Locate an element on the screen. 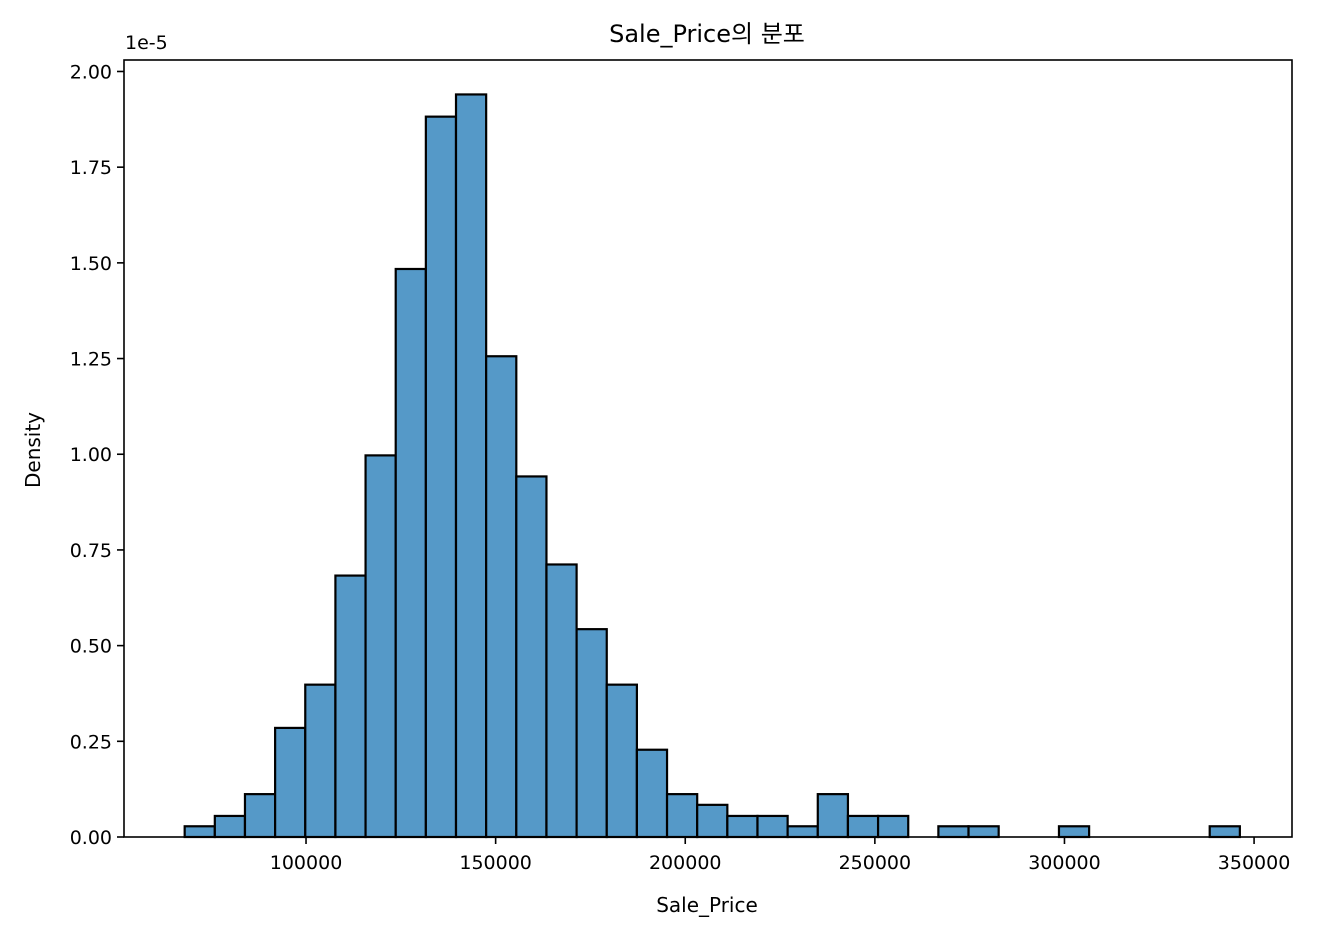 The height and width of the screenshot is (938, 1321). y-tick-label: 1.50 is located at coordinates (91, 264).